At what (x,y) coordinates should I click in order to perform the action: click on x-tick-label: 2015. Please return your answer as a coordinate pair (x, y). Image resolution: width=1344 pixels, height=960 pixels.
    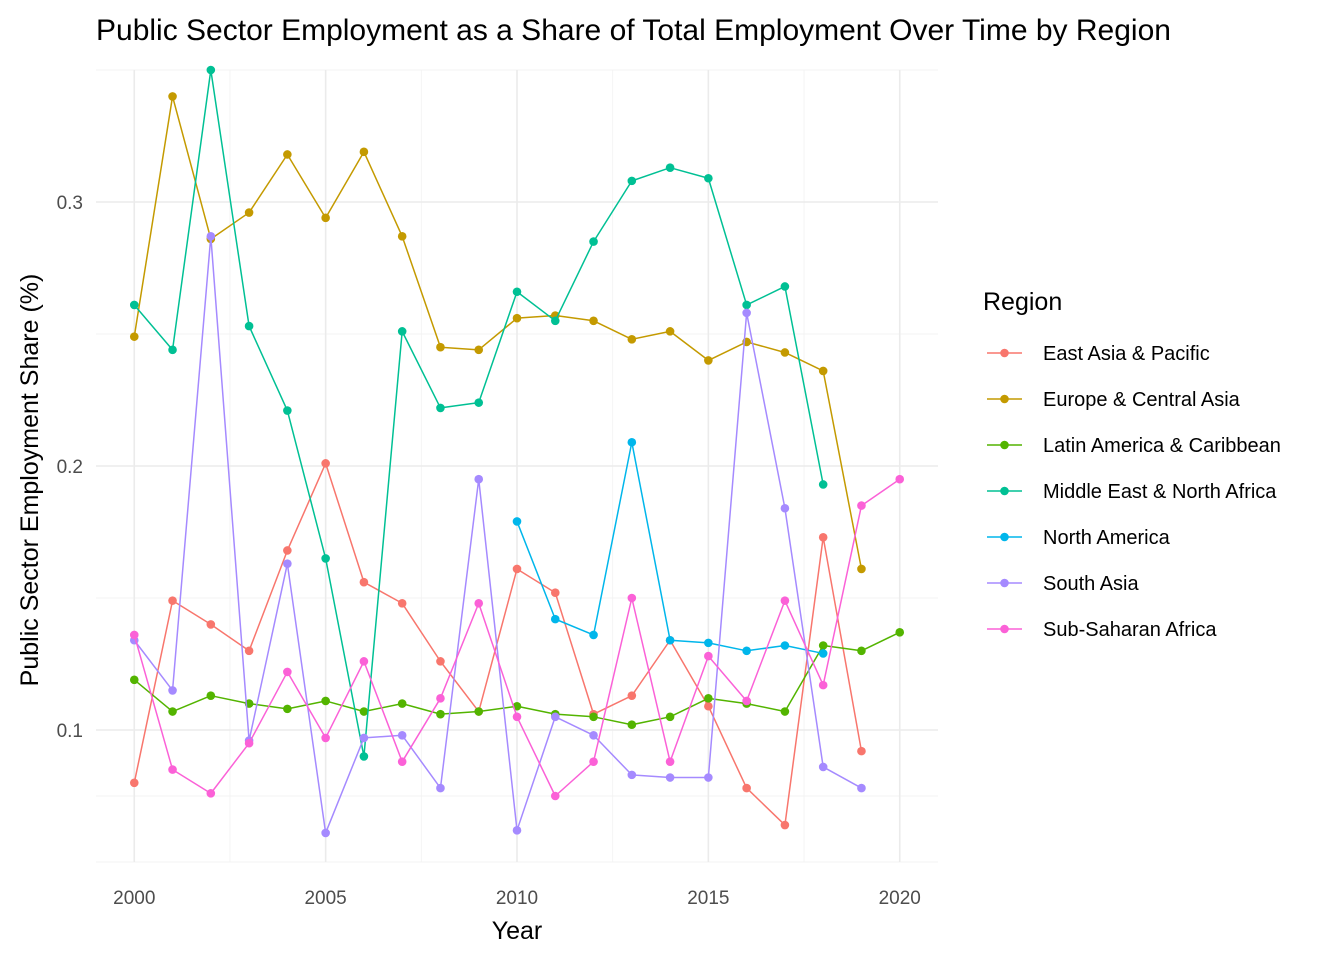
    Looking at the image, I should click on (708, 898).